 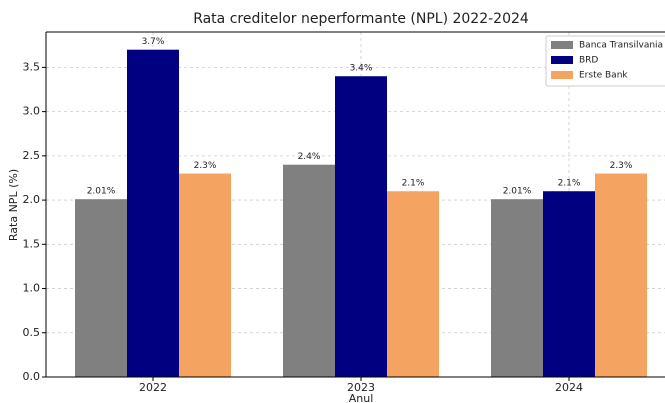 What do you see at coordinates (603, 76) in the screenshot?
I see `legend-label: Erste Bank` at bounding box center [603, 76].